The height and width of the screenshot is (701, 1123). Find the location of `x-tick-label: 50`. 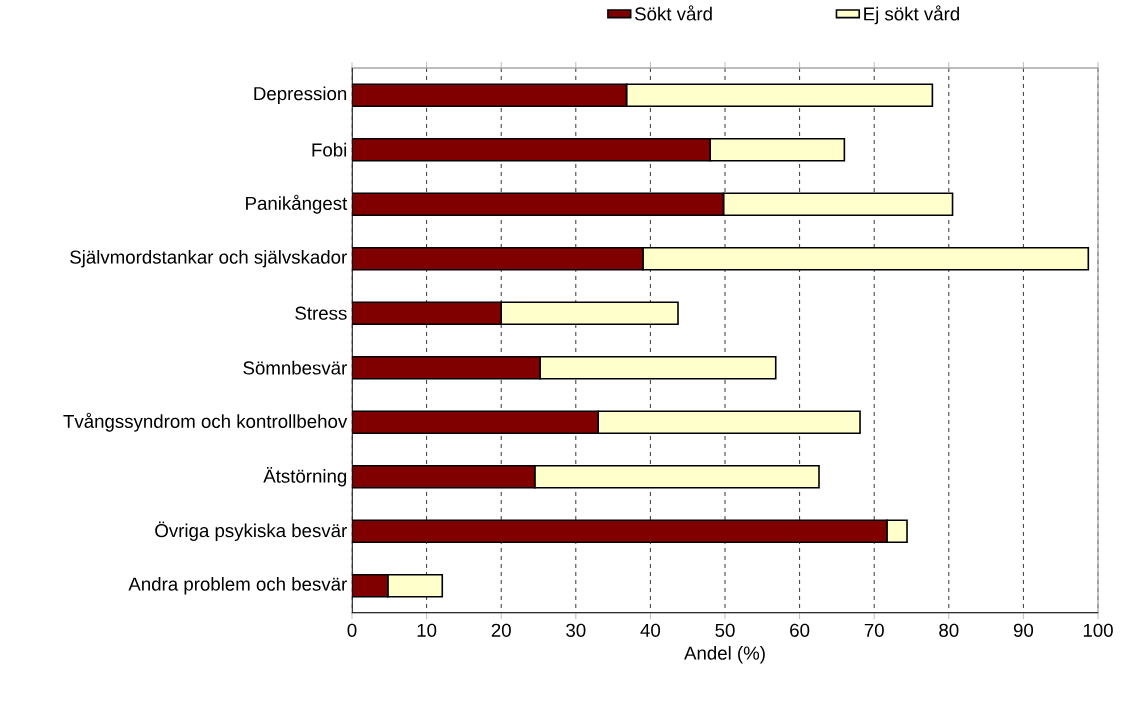

x-tick-label: 50 is located at coordinates (725, 630).